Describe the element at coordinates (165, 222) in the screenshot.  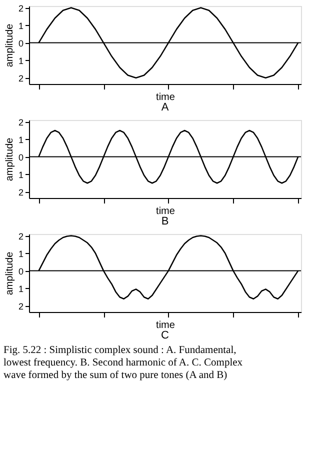
I see `text: B` at that location.